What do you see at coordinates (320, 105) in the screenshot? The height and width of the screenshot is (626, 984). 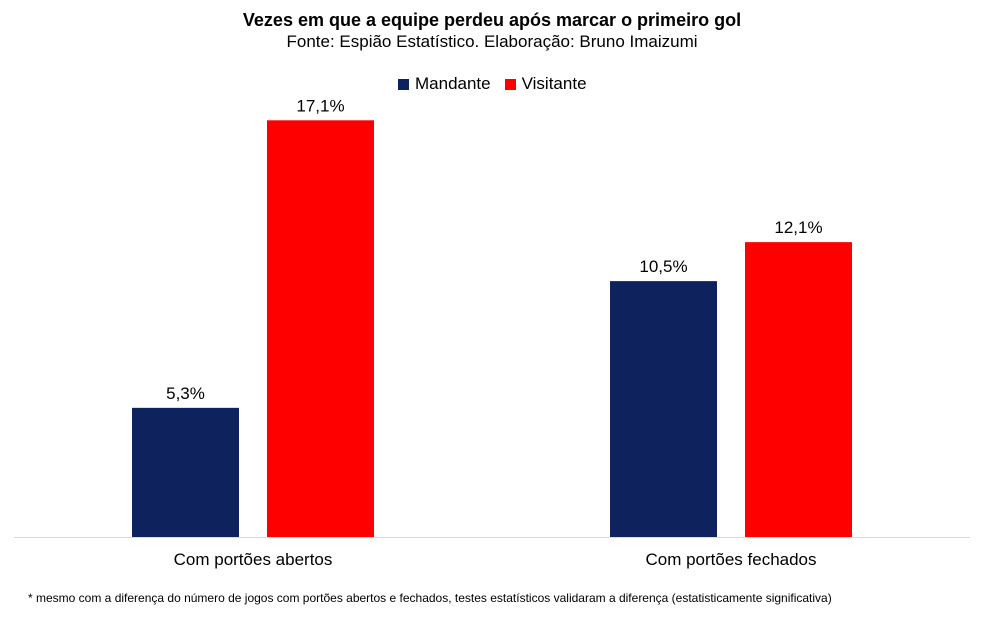 I see `data-label-visitante-1: 17,1%` at bounding box center [320, 105].